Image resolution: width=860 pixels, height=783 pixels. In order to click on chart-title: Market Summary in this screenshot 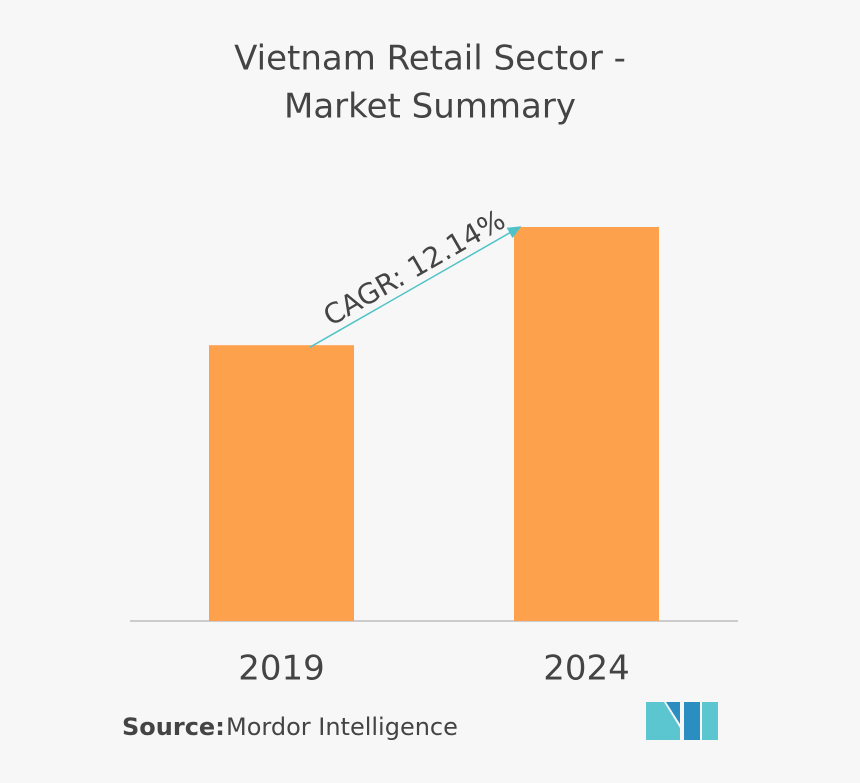, I will do `click(430, 107)`.